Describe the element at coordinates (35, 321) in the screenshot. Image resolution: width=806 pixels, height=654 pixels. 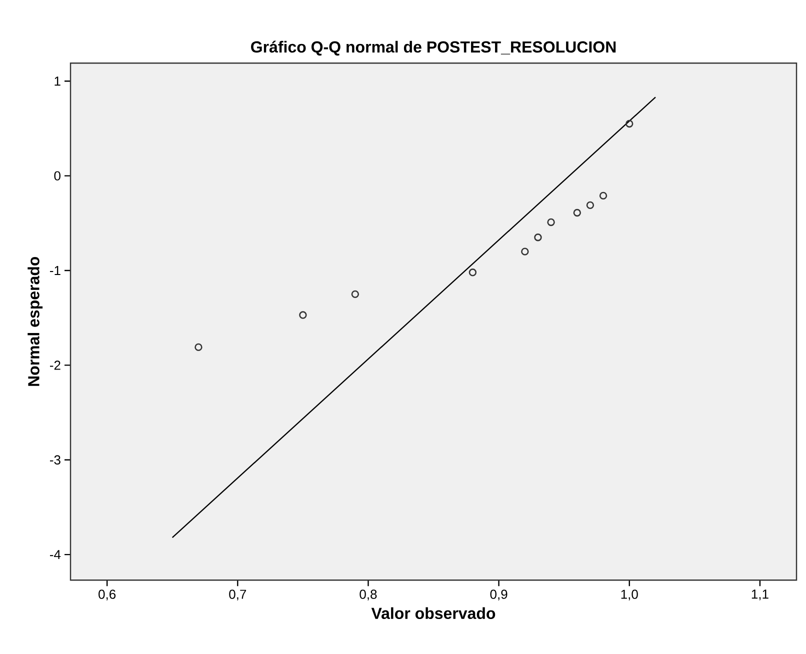
I see `y-axis-title: Normal esperado` at that location.